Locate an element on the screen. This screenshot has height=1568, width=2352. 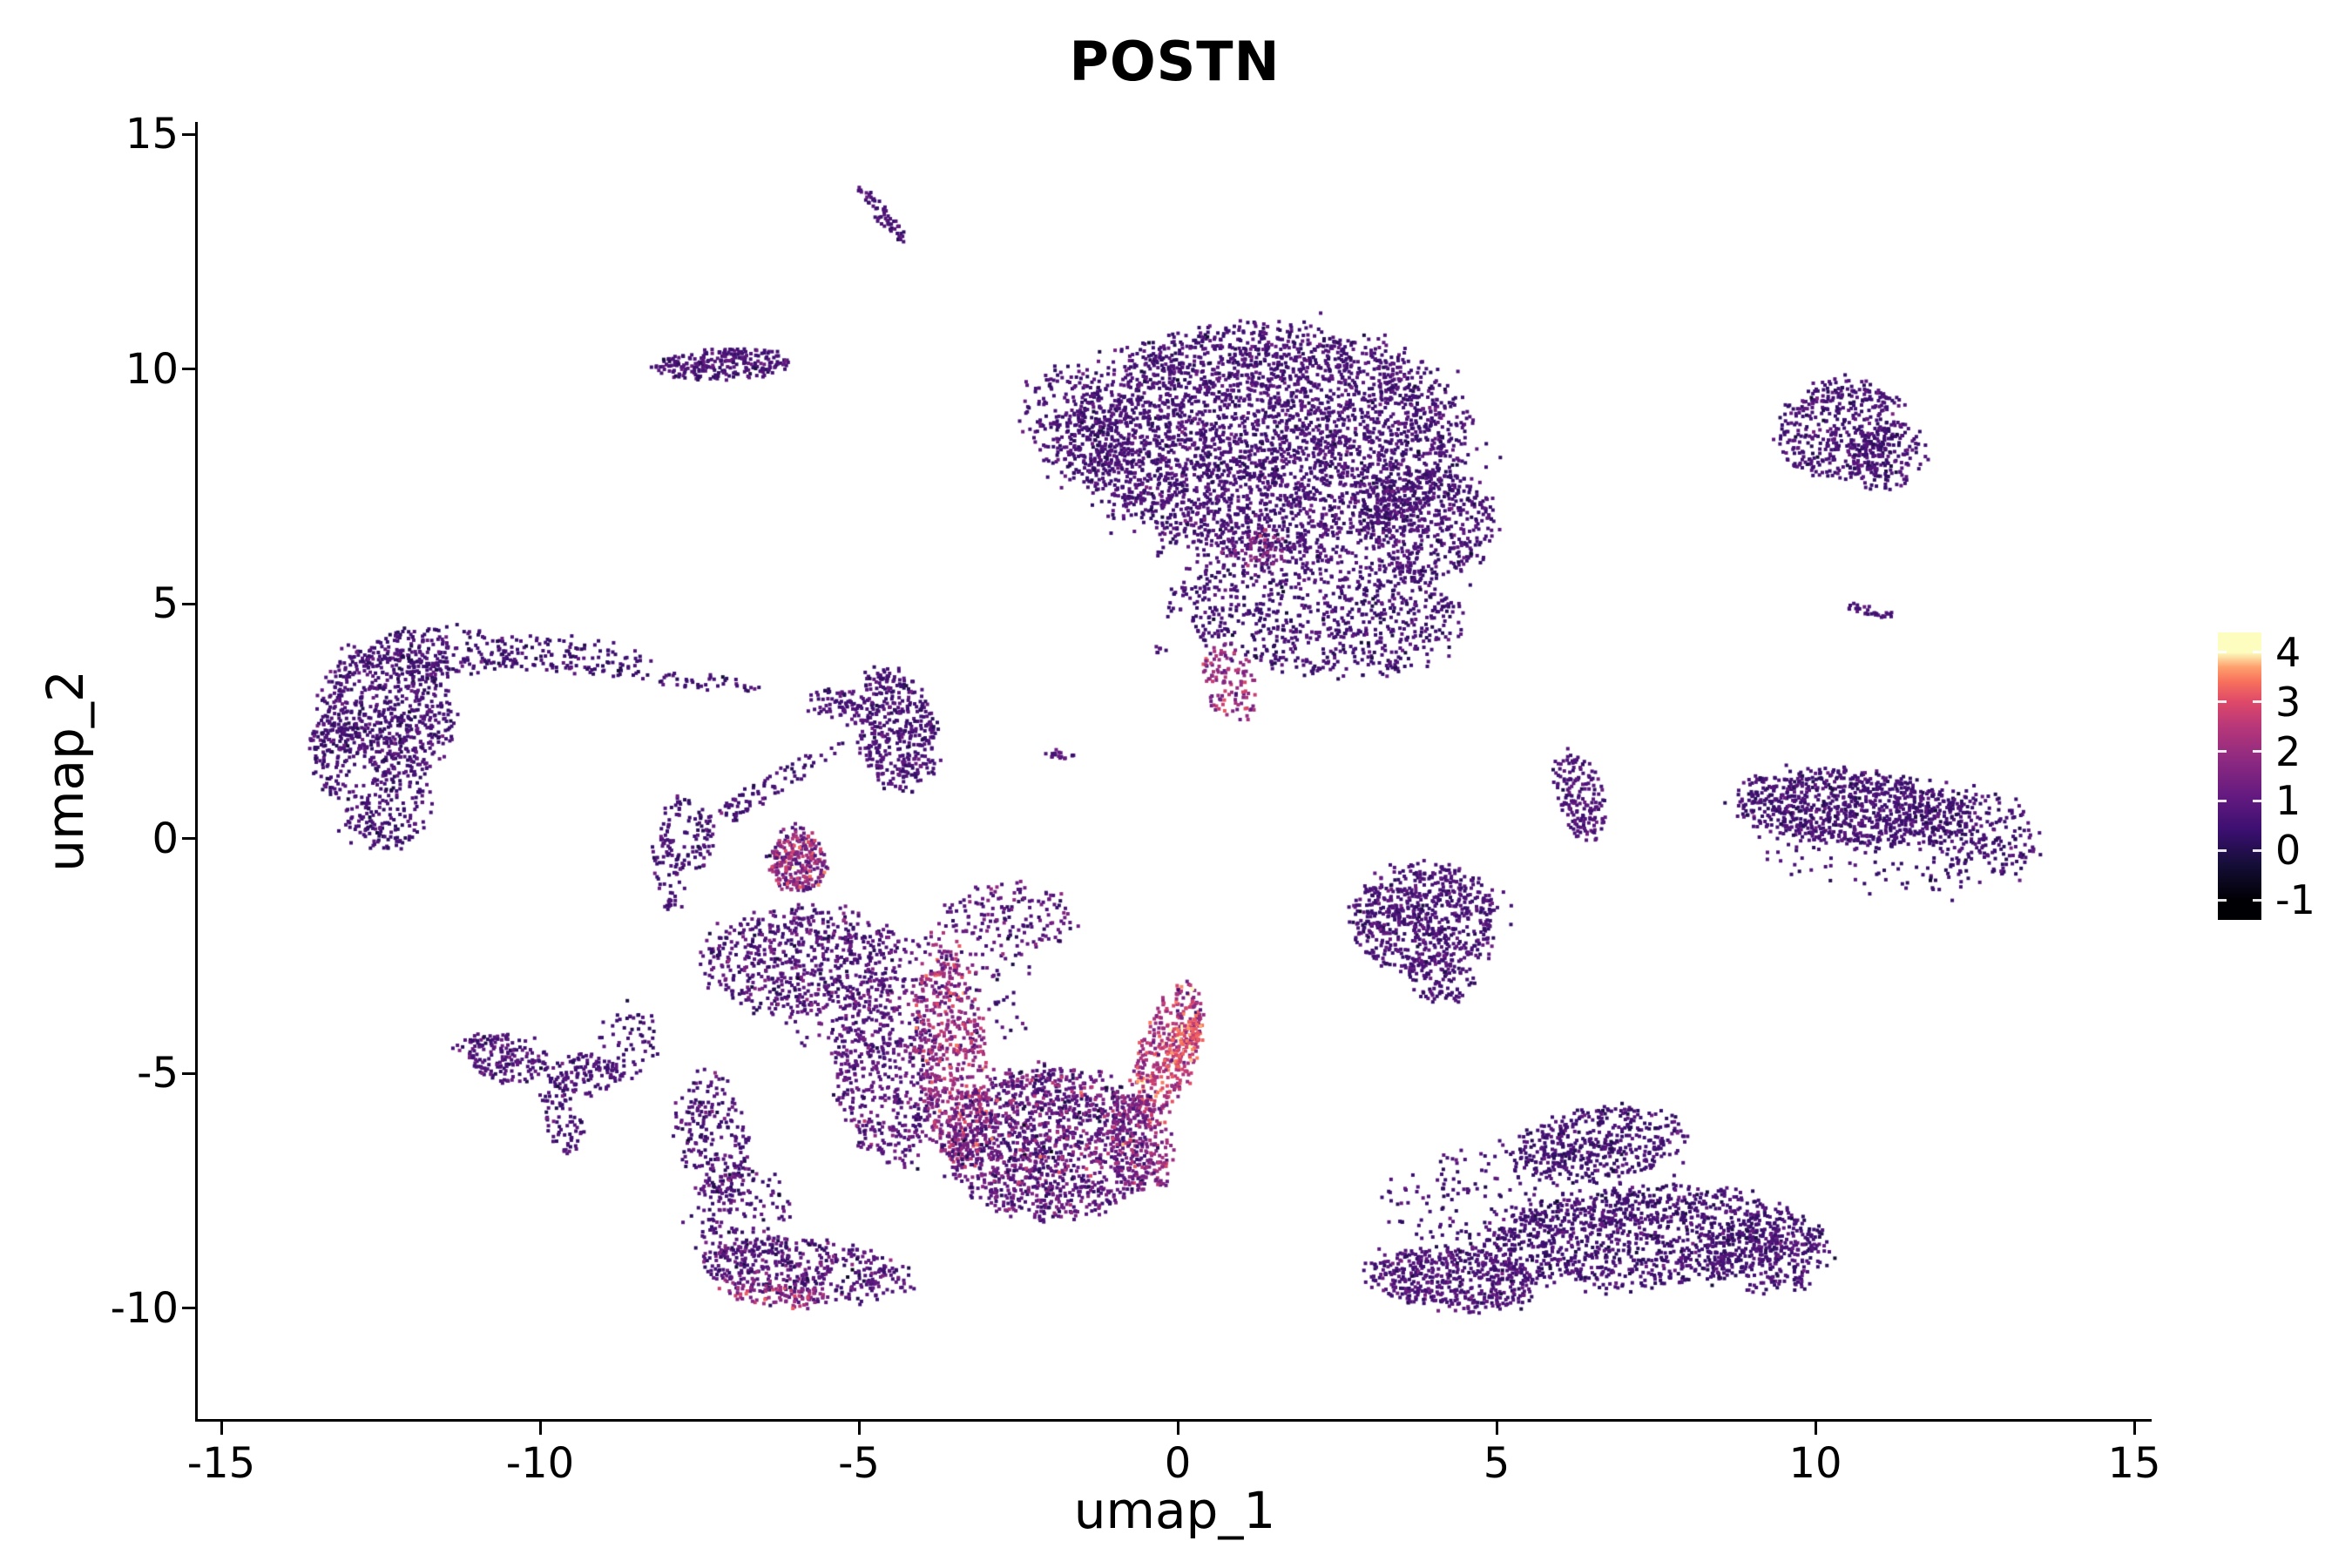
x-tick-label: -15 is located at coordinates (221, 1463).